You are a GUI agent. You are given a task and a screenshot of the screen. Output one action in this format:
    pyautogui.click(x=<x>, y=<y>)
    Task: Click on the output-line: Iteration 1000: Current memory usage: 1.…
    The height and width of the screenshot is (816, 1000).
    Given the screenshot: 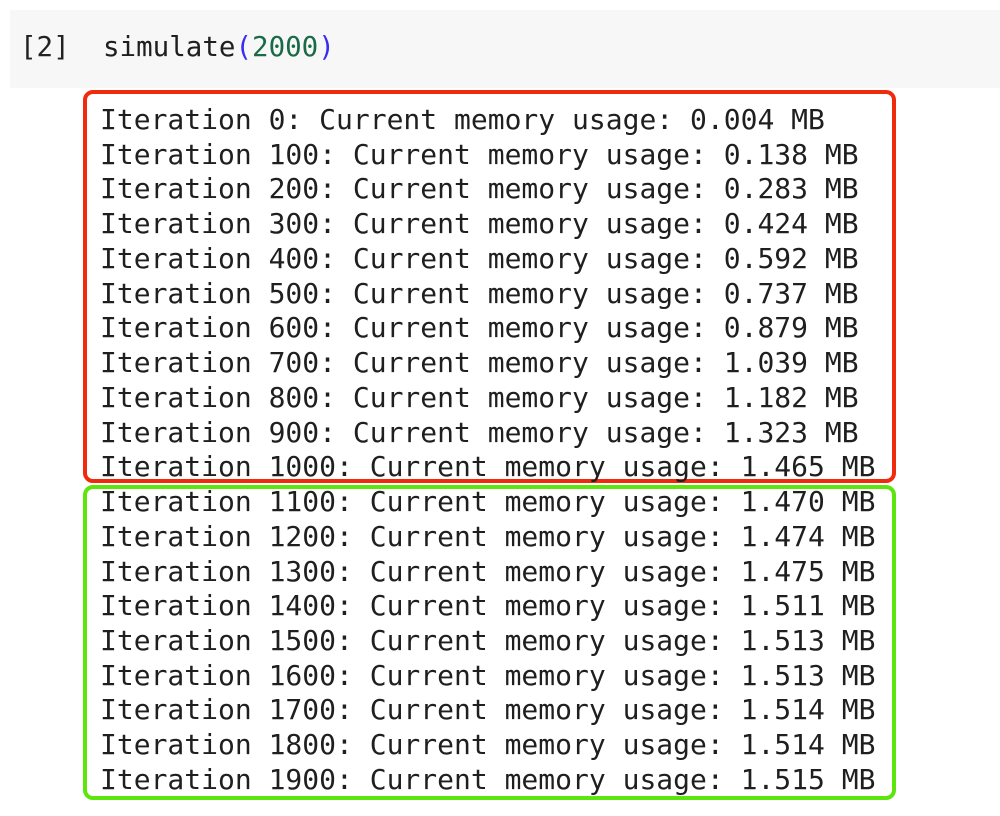 What is the action you would take?
    pyautogui.click(x=488, y=467)
    